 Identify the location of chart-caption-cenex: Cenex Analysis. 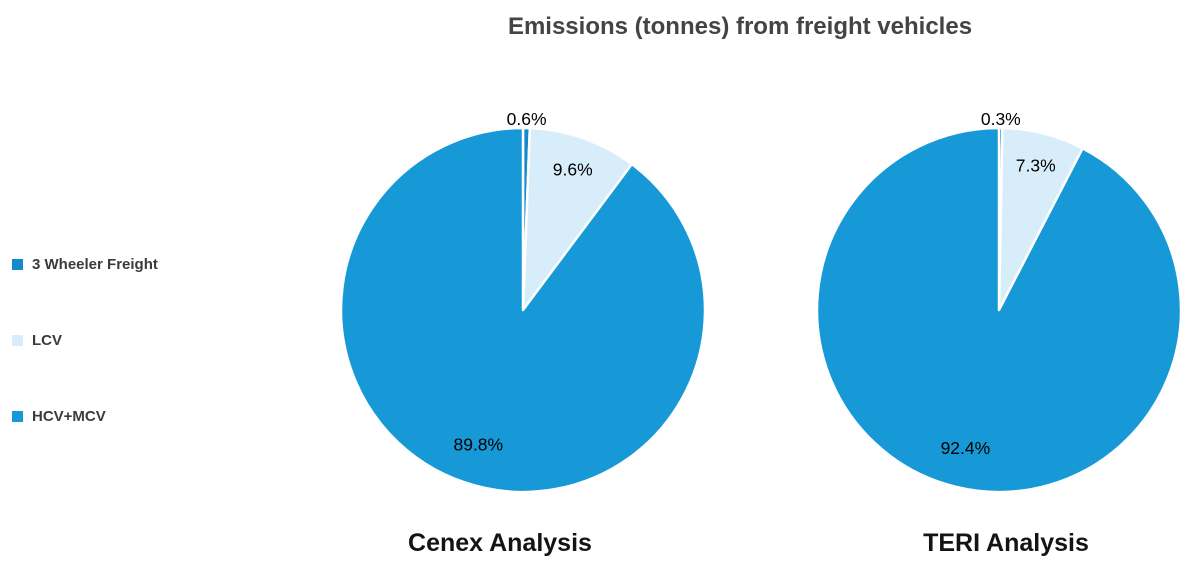
(500, 543).